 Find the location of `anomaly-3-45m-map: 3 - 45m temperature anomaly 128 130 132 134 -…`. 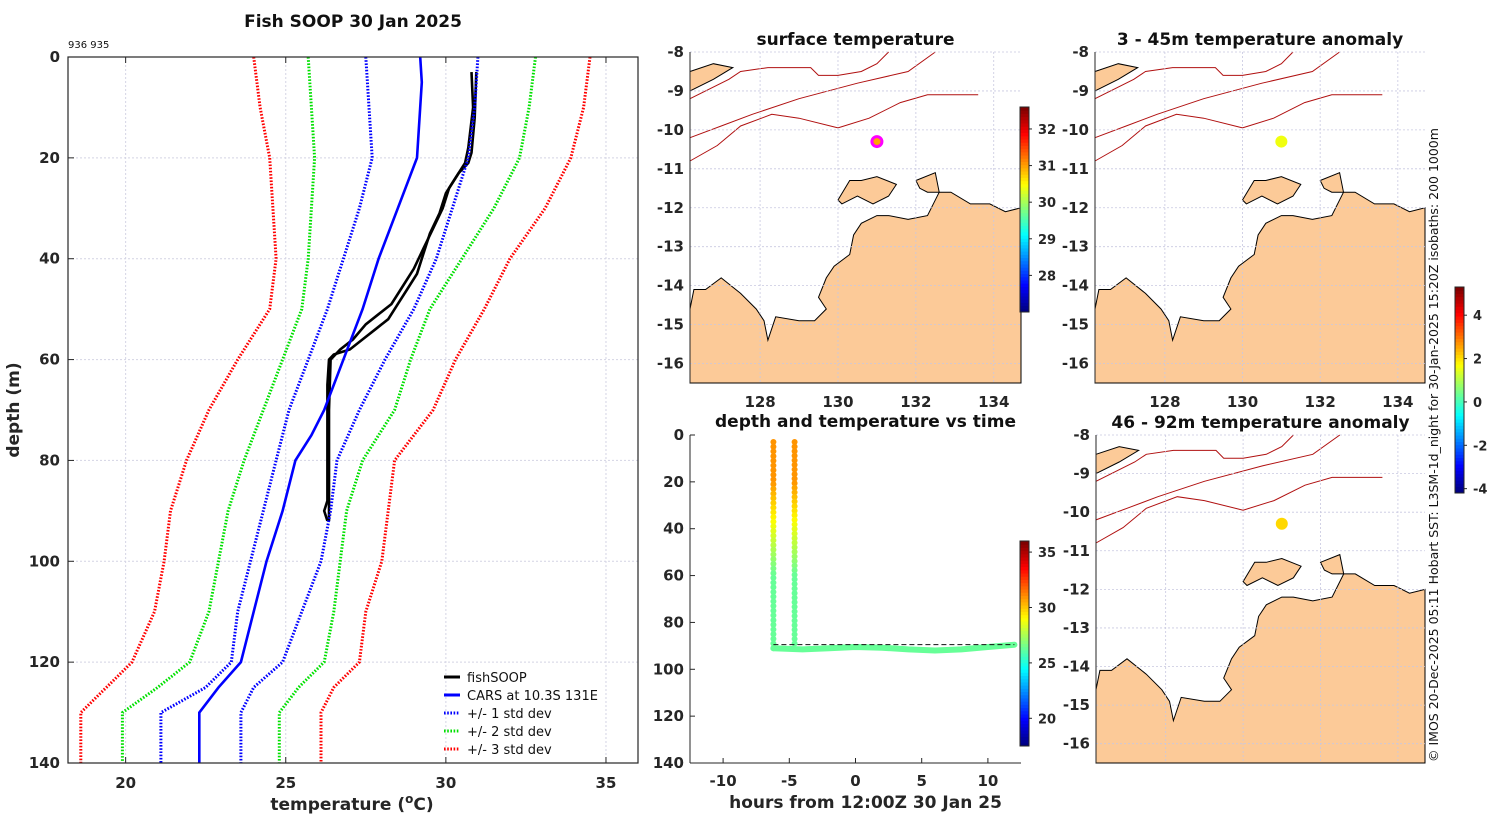

anomaly-3-45m-map: 3 - 45m temperature anomaly 128 130 132 134 -… is located at coordinates (1244, 220).